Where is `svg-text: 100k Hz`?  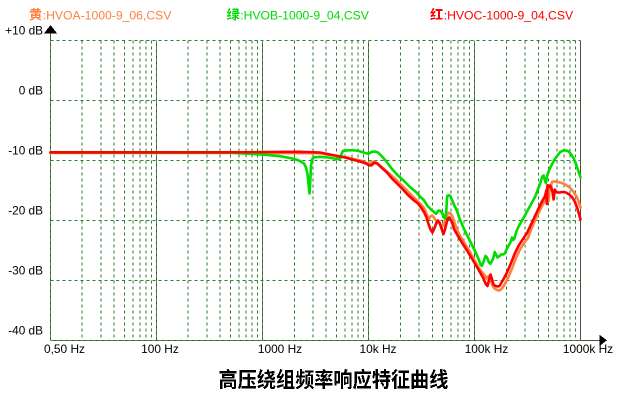 svg-text: 100k Hz is located at coordinates (487, 349).